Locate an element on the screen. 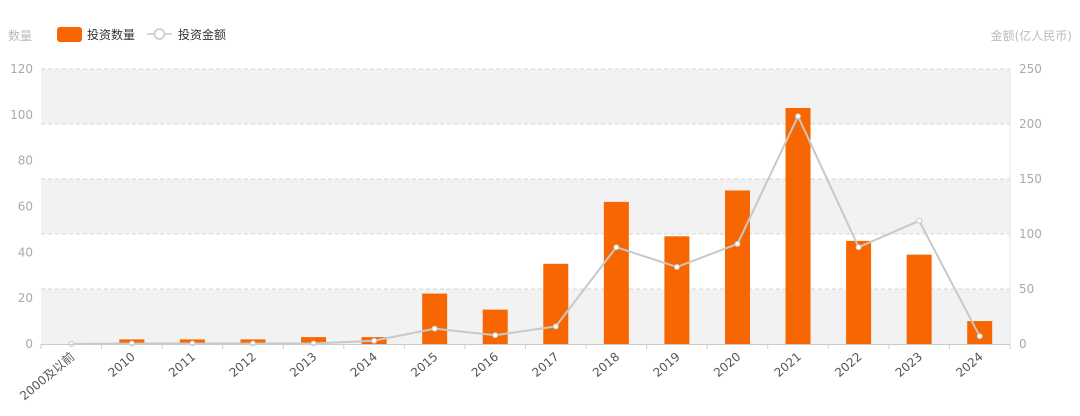  left-axis: 0 20 40 60 80 100 120 is located at coordinates (21, 206).